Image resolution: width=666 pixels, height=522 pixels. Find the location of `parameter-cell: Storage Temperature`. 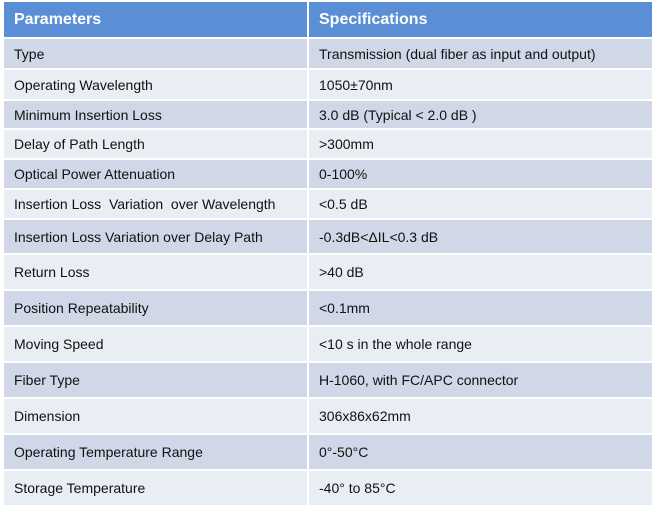

parameter-cell: Storage Temperature is located at coordinates (156, 489).